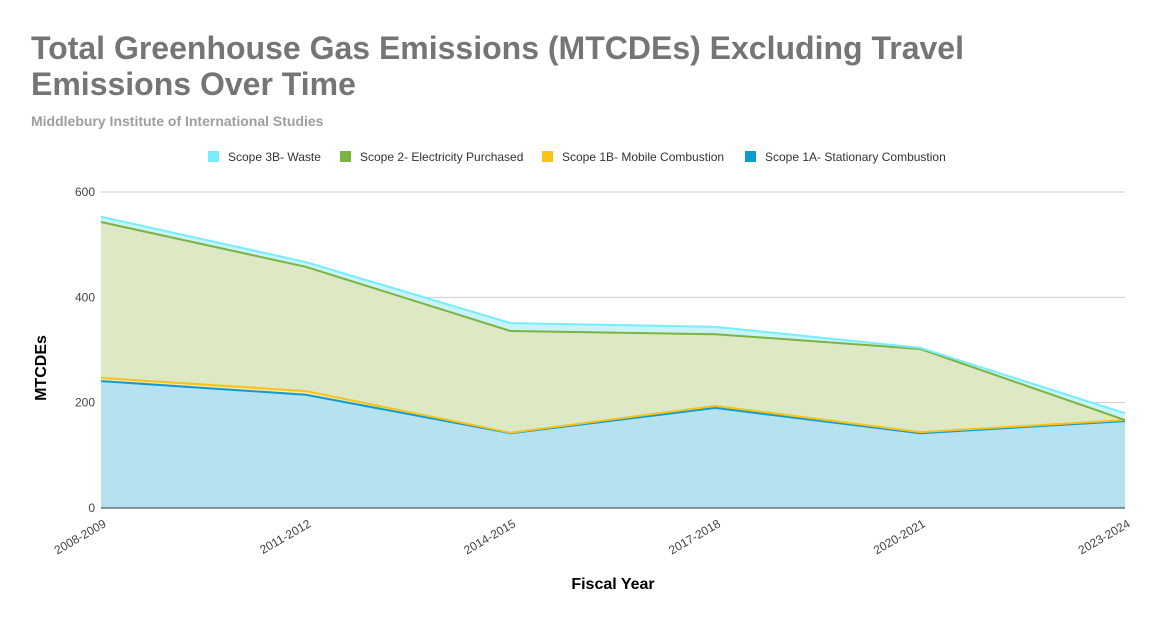  What do you see at coordinates (91, 508) in the screenshot?
I see `y-tick-label: 0` at bounding box center [91, 508].